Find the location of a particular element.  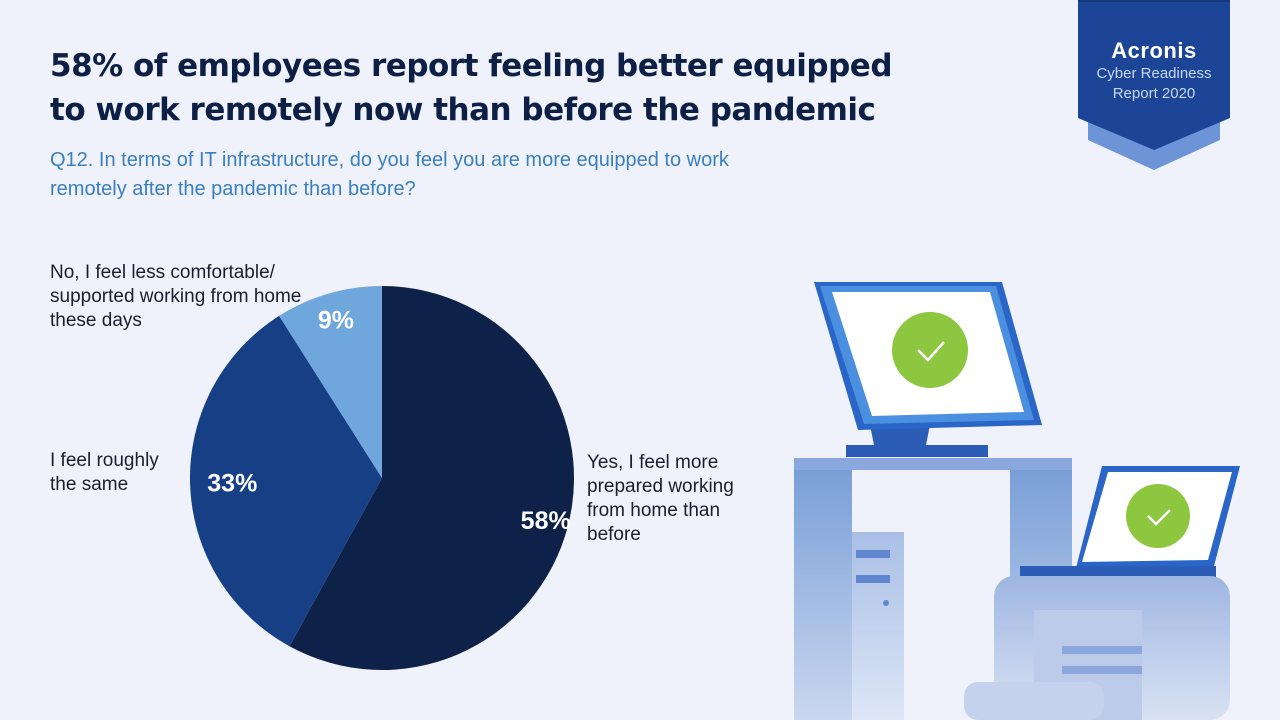

report-badge is located at coordinates (1154, 85).